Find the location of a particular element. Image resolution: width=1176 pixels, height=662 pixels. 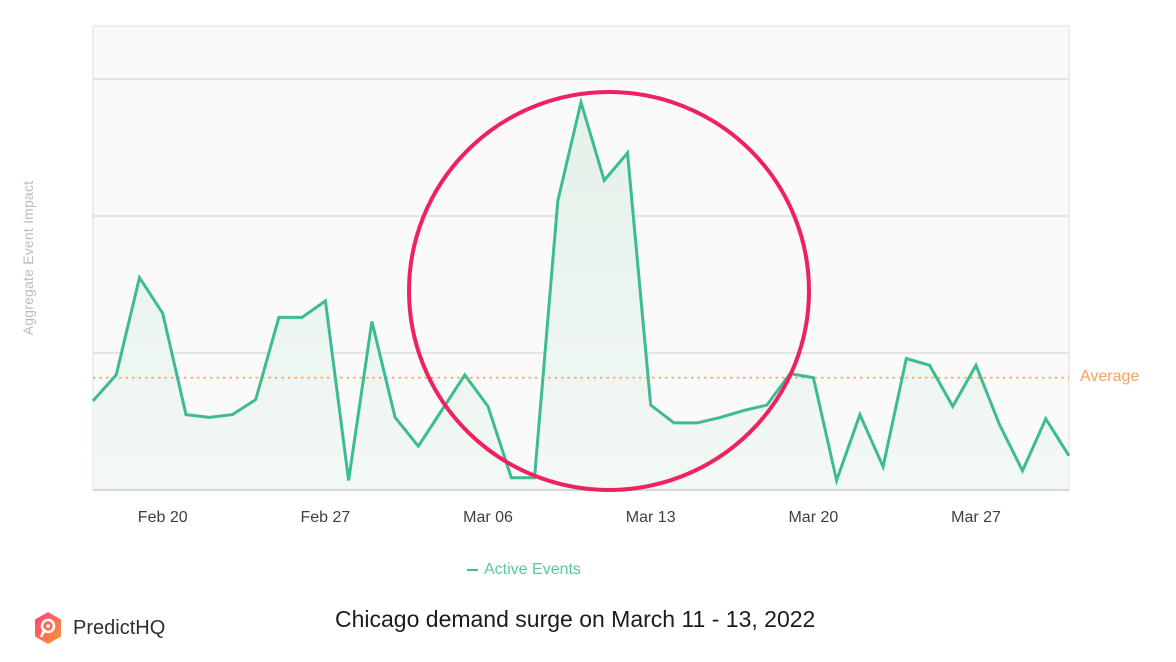

brand-logo: PredictHQ is located at coordinates (98, 628).